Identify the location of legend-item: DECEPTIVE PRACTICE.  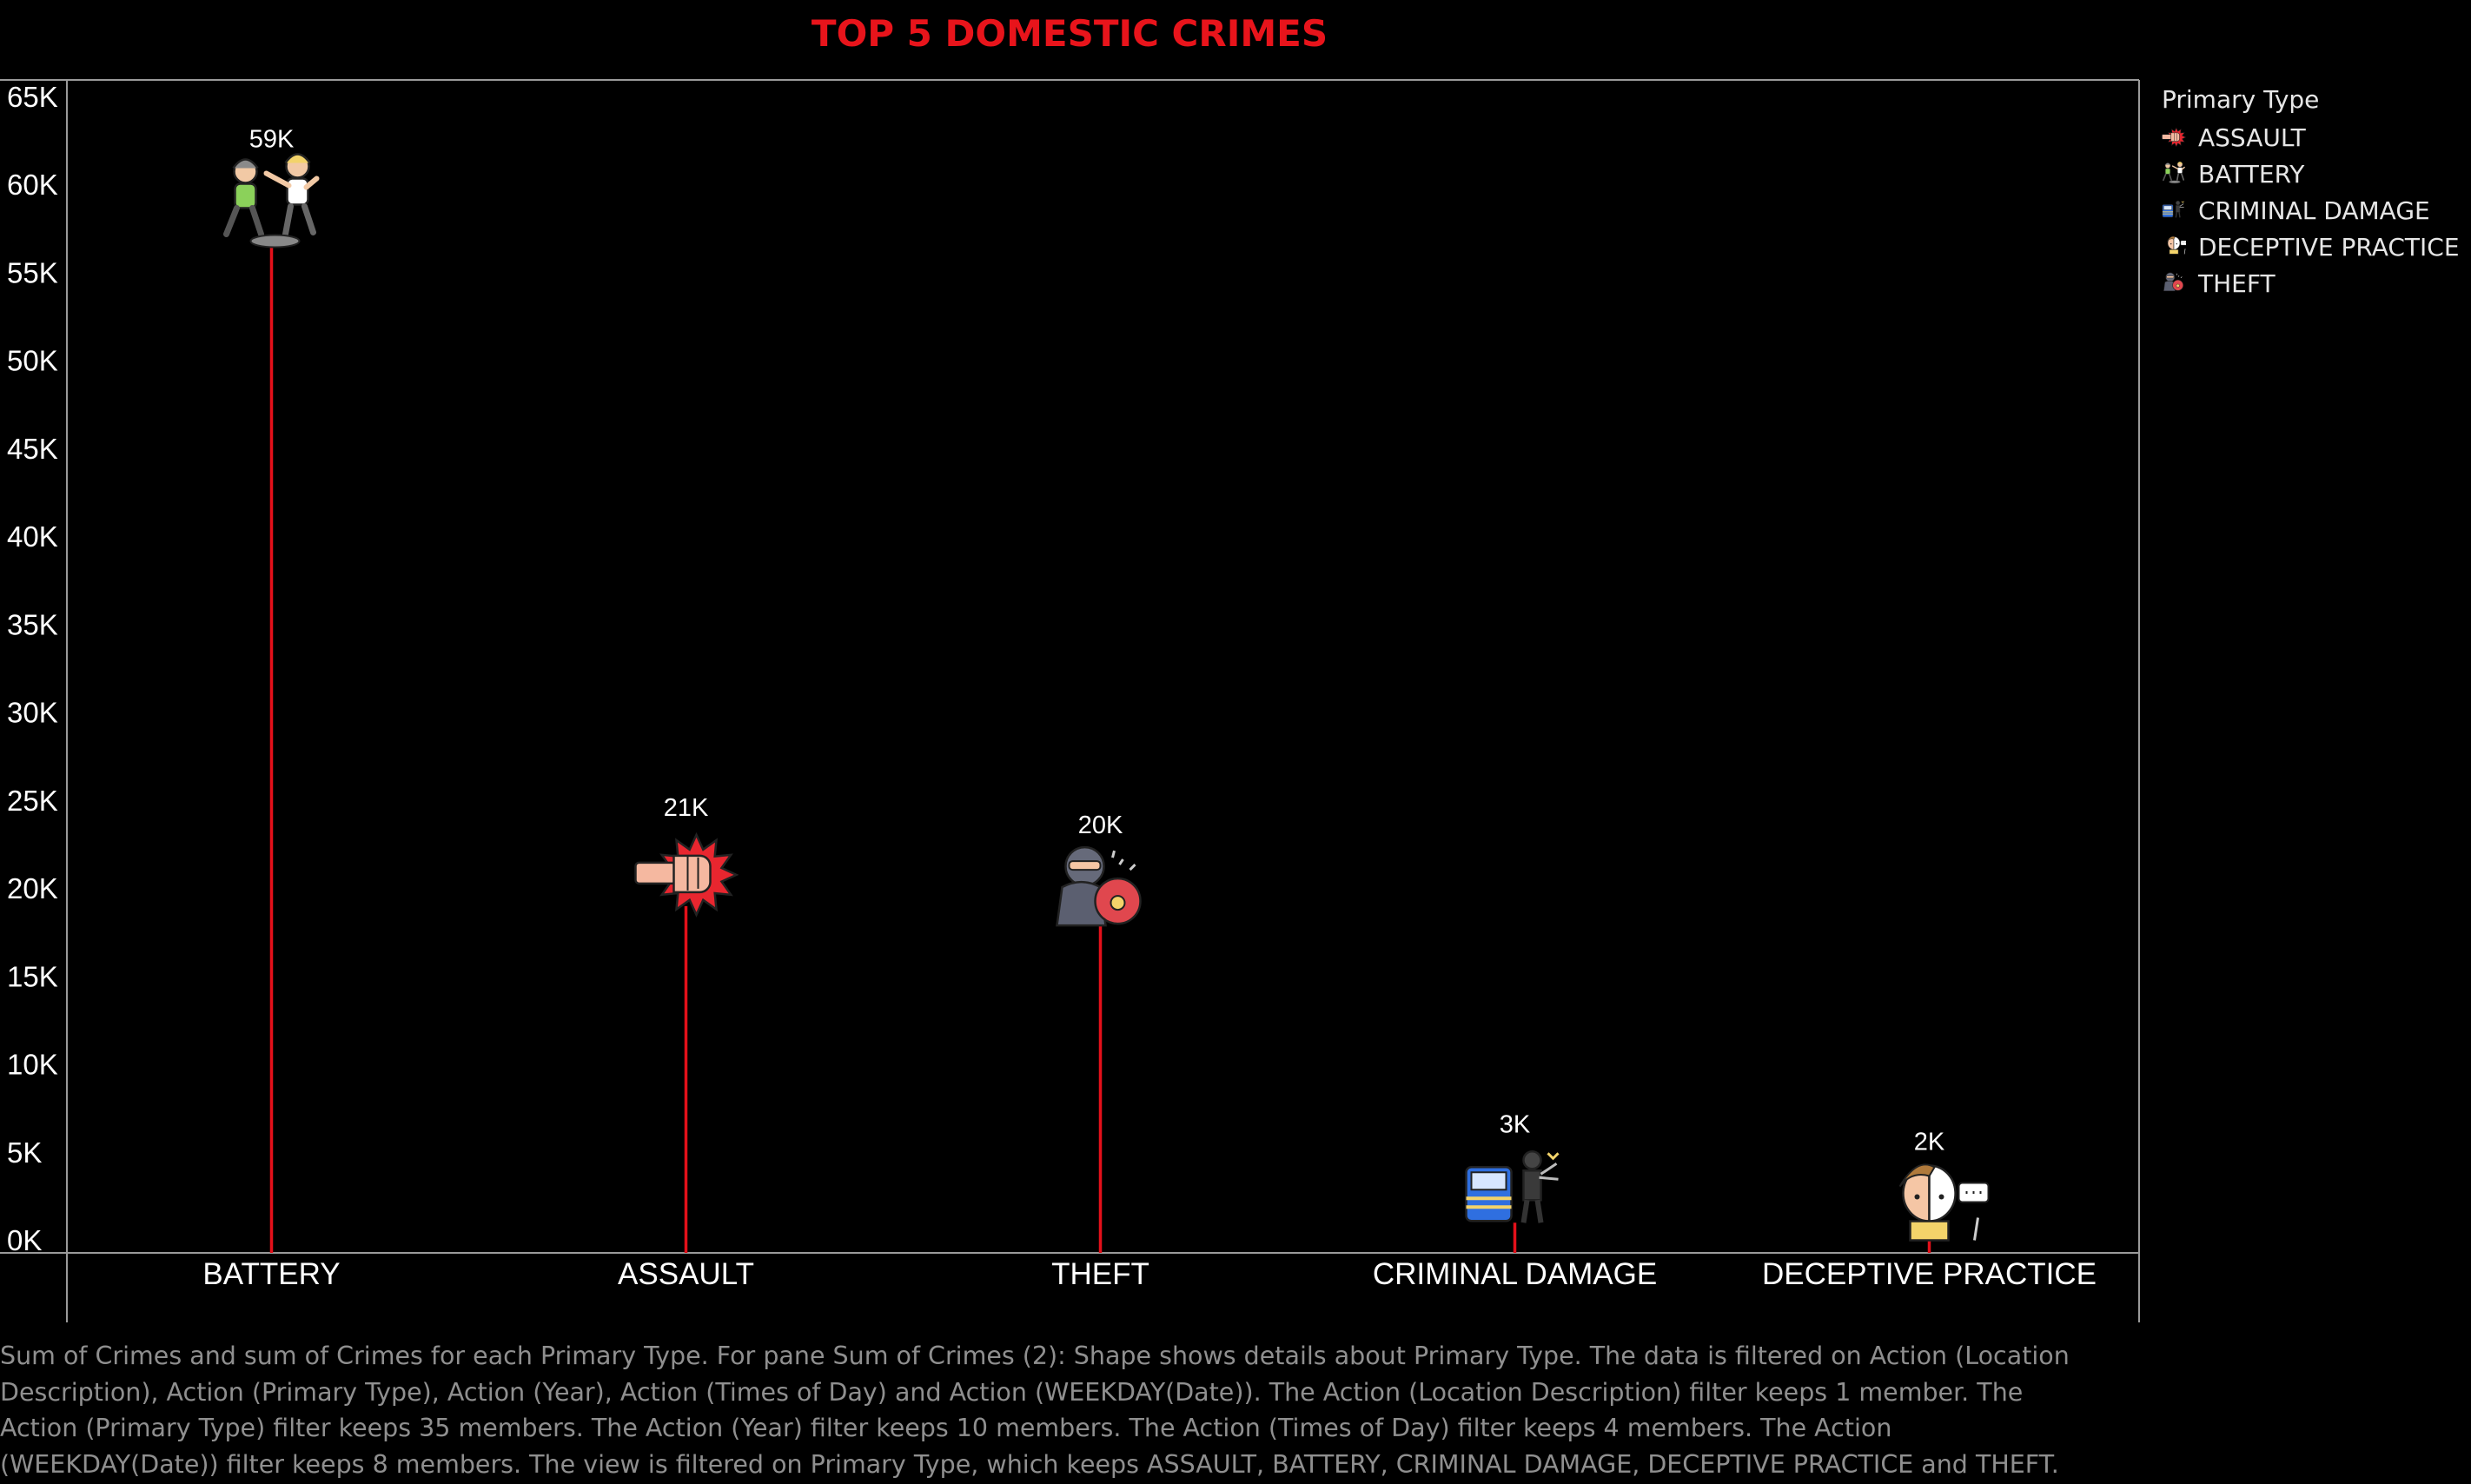
(2314, 247).